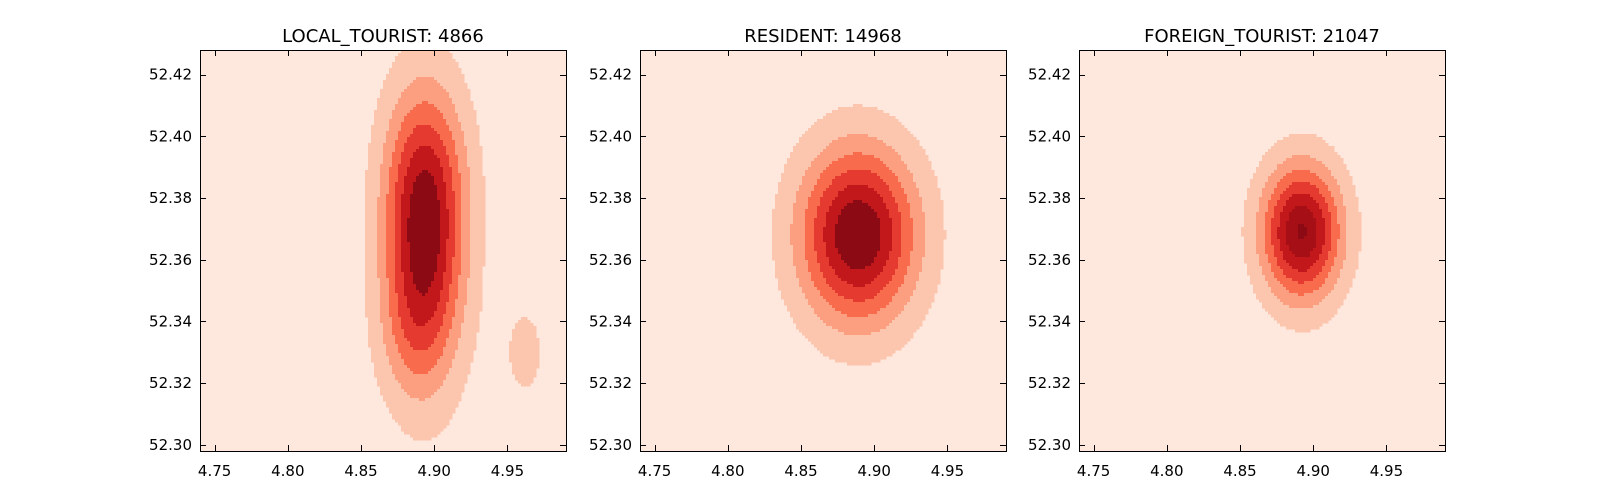 The image size is (1600, 500). What do you see at coordinates (434, 471) in the screenshot?
I see `x-tick-label: 4.90` at bounding box center [434, 471].